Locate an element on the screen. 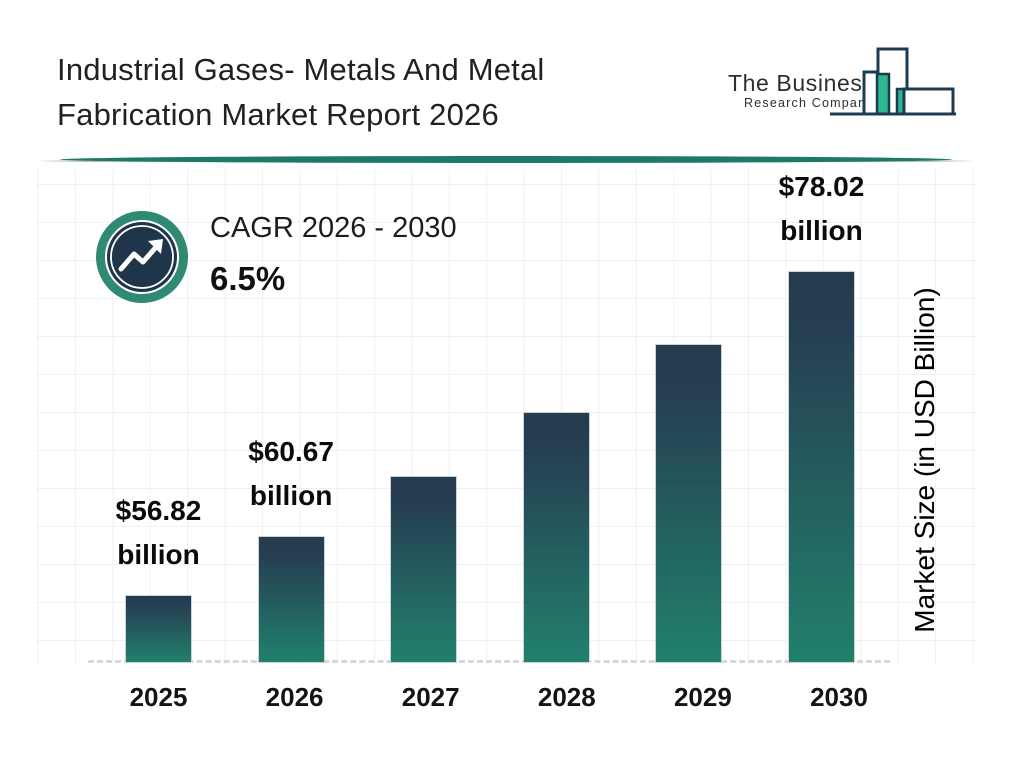  bar-2026 is located at coordinates (291, 599).